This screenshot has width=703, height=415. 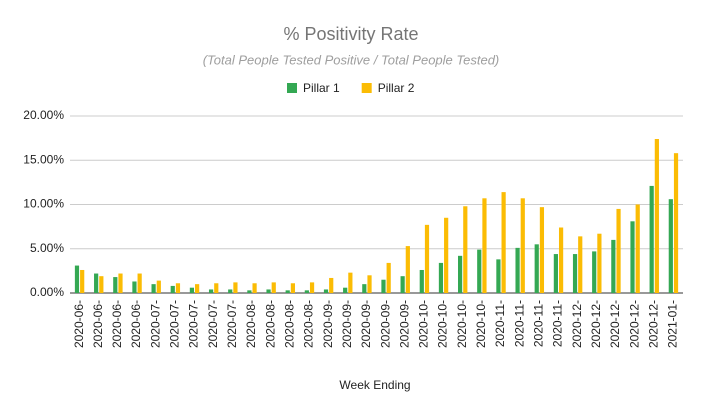 I want to click on x-axis-title: Week Ending, so click(x=374, y=385).